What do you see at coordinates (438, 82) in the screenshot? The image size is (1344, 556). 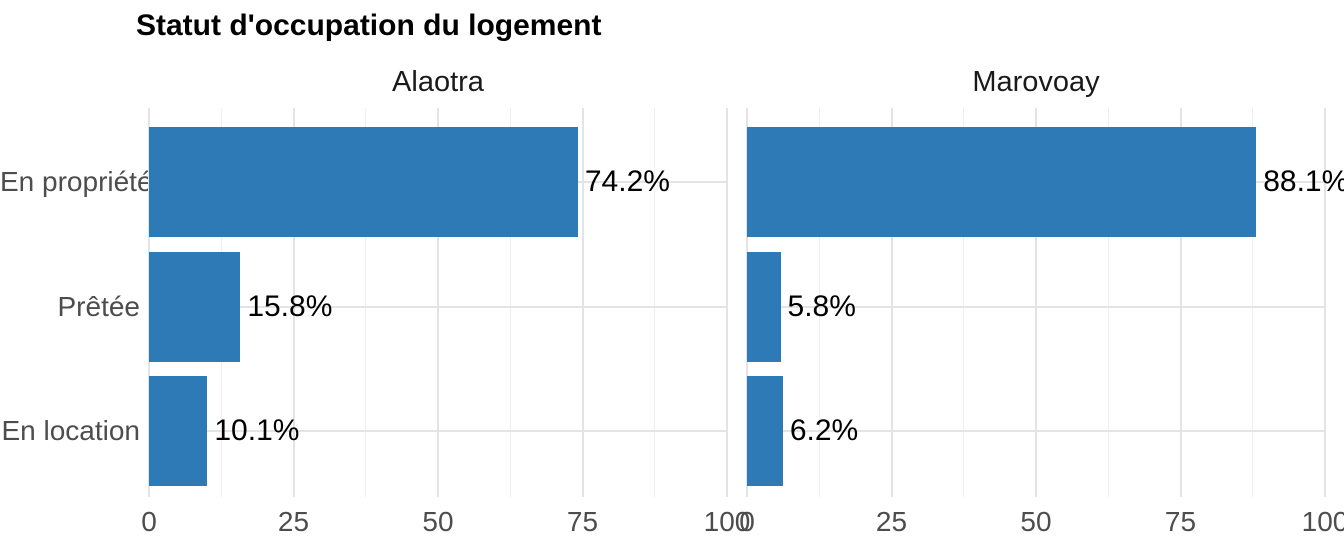 I see `facet-label-alaotra: Alaotra` at bounding box center [438, 82].